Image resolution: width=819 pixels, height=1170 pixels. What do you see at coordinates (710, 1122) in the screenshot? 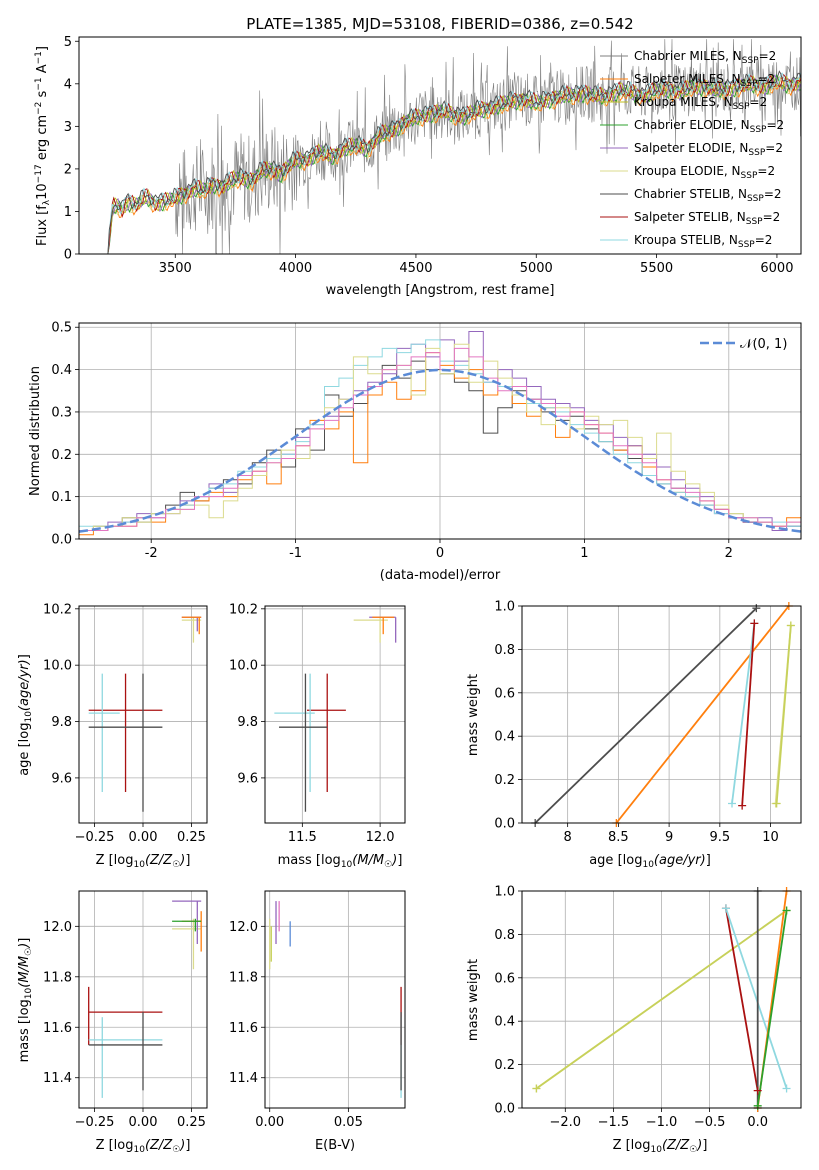
I see `x-tick-label: −0.5` at bounding box center [710, 1122].